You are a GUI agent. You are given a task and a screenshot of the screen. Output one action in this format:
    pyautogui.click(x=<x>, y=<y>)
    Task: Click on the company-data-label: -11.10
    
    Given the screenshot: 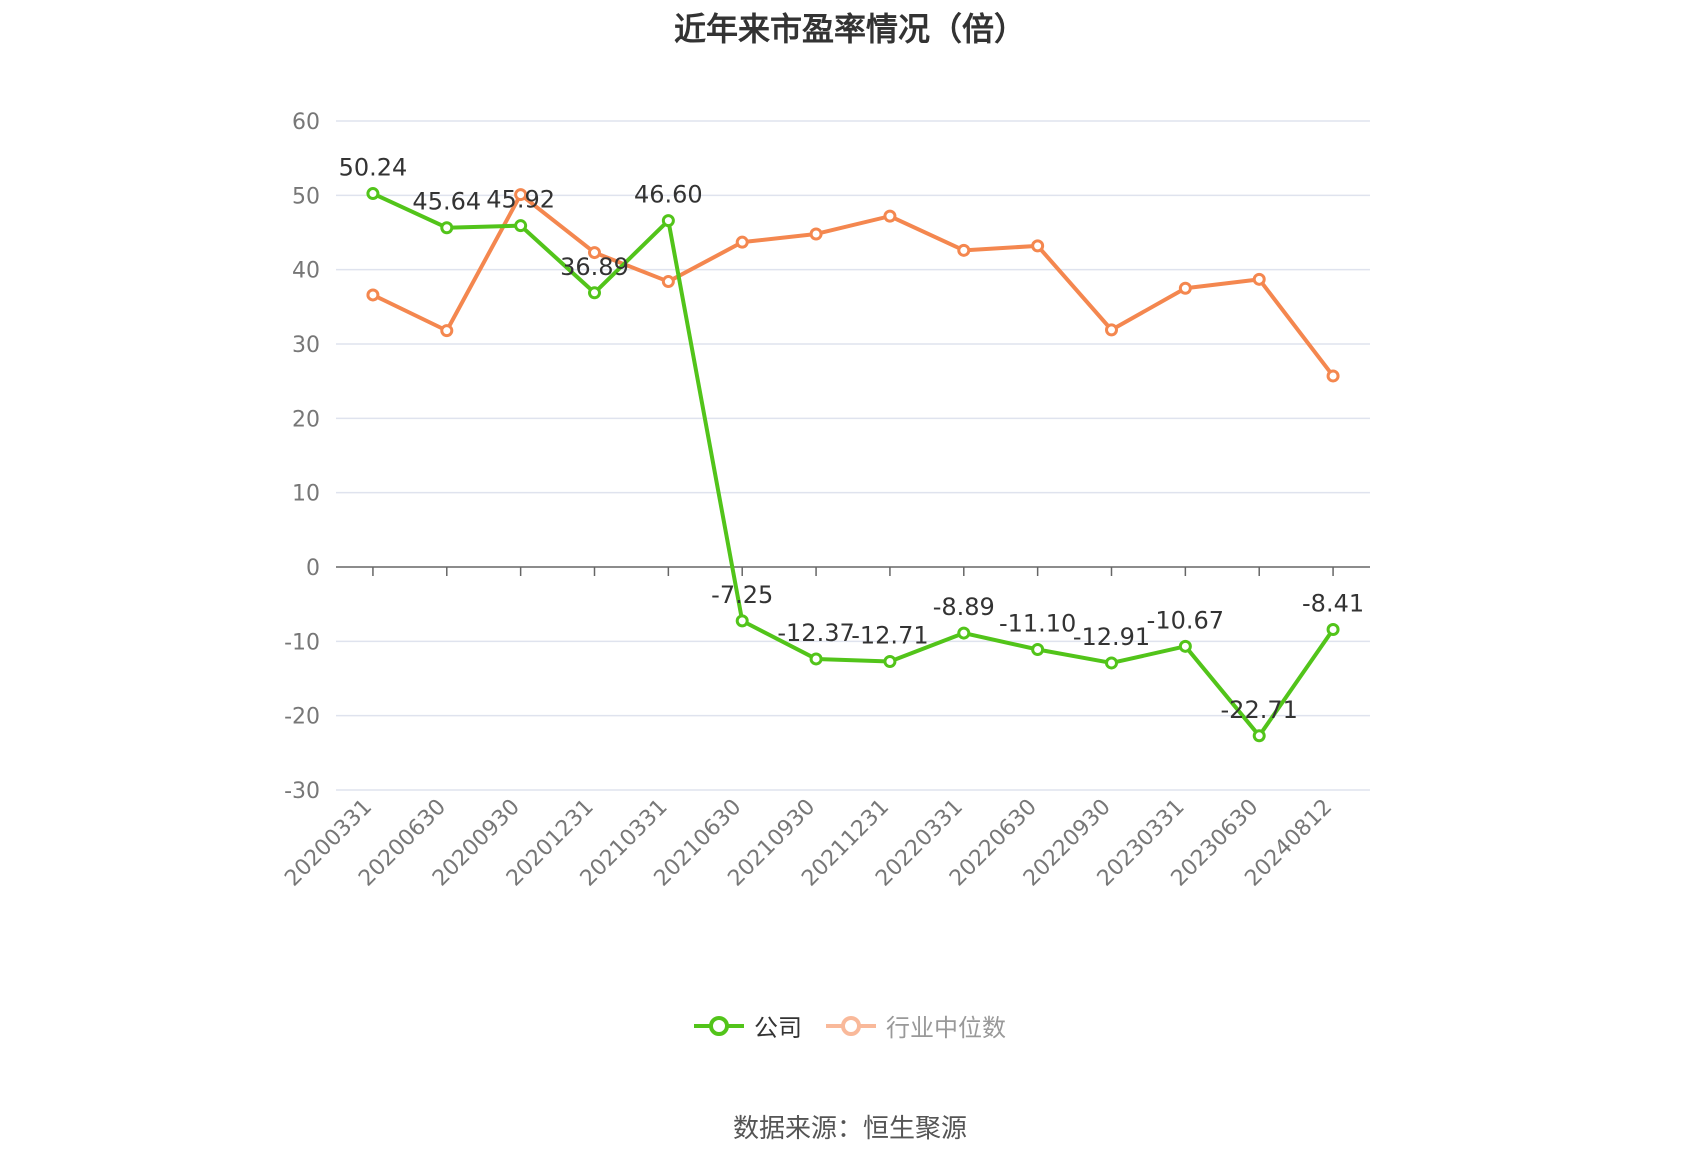 What is the action you would take?
    pyautogui.click(x=1037, y=624)
    